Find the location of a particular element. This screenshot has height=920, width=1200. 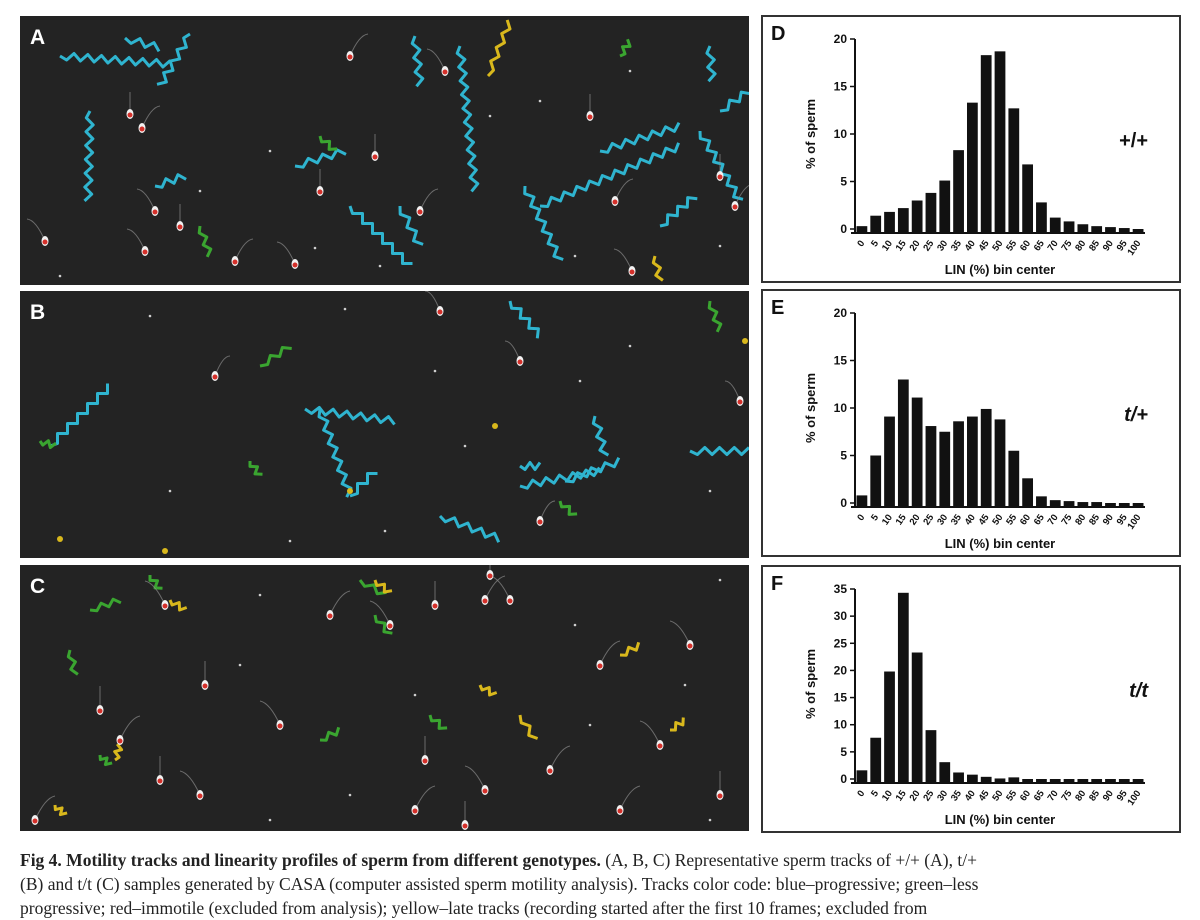

y-tick-label: 25 is located at coordinates (841, 643).